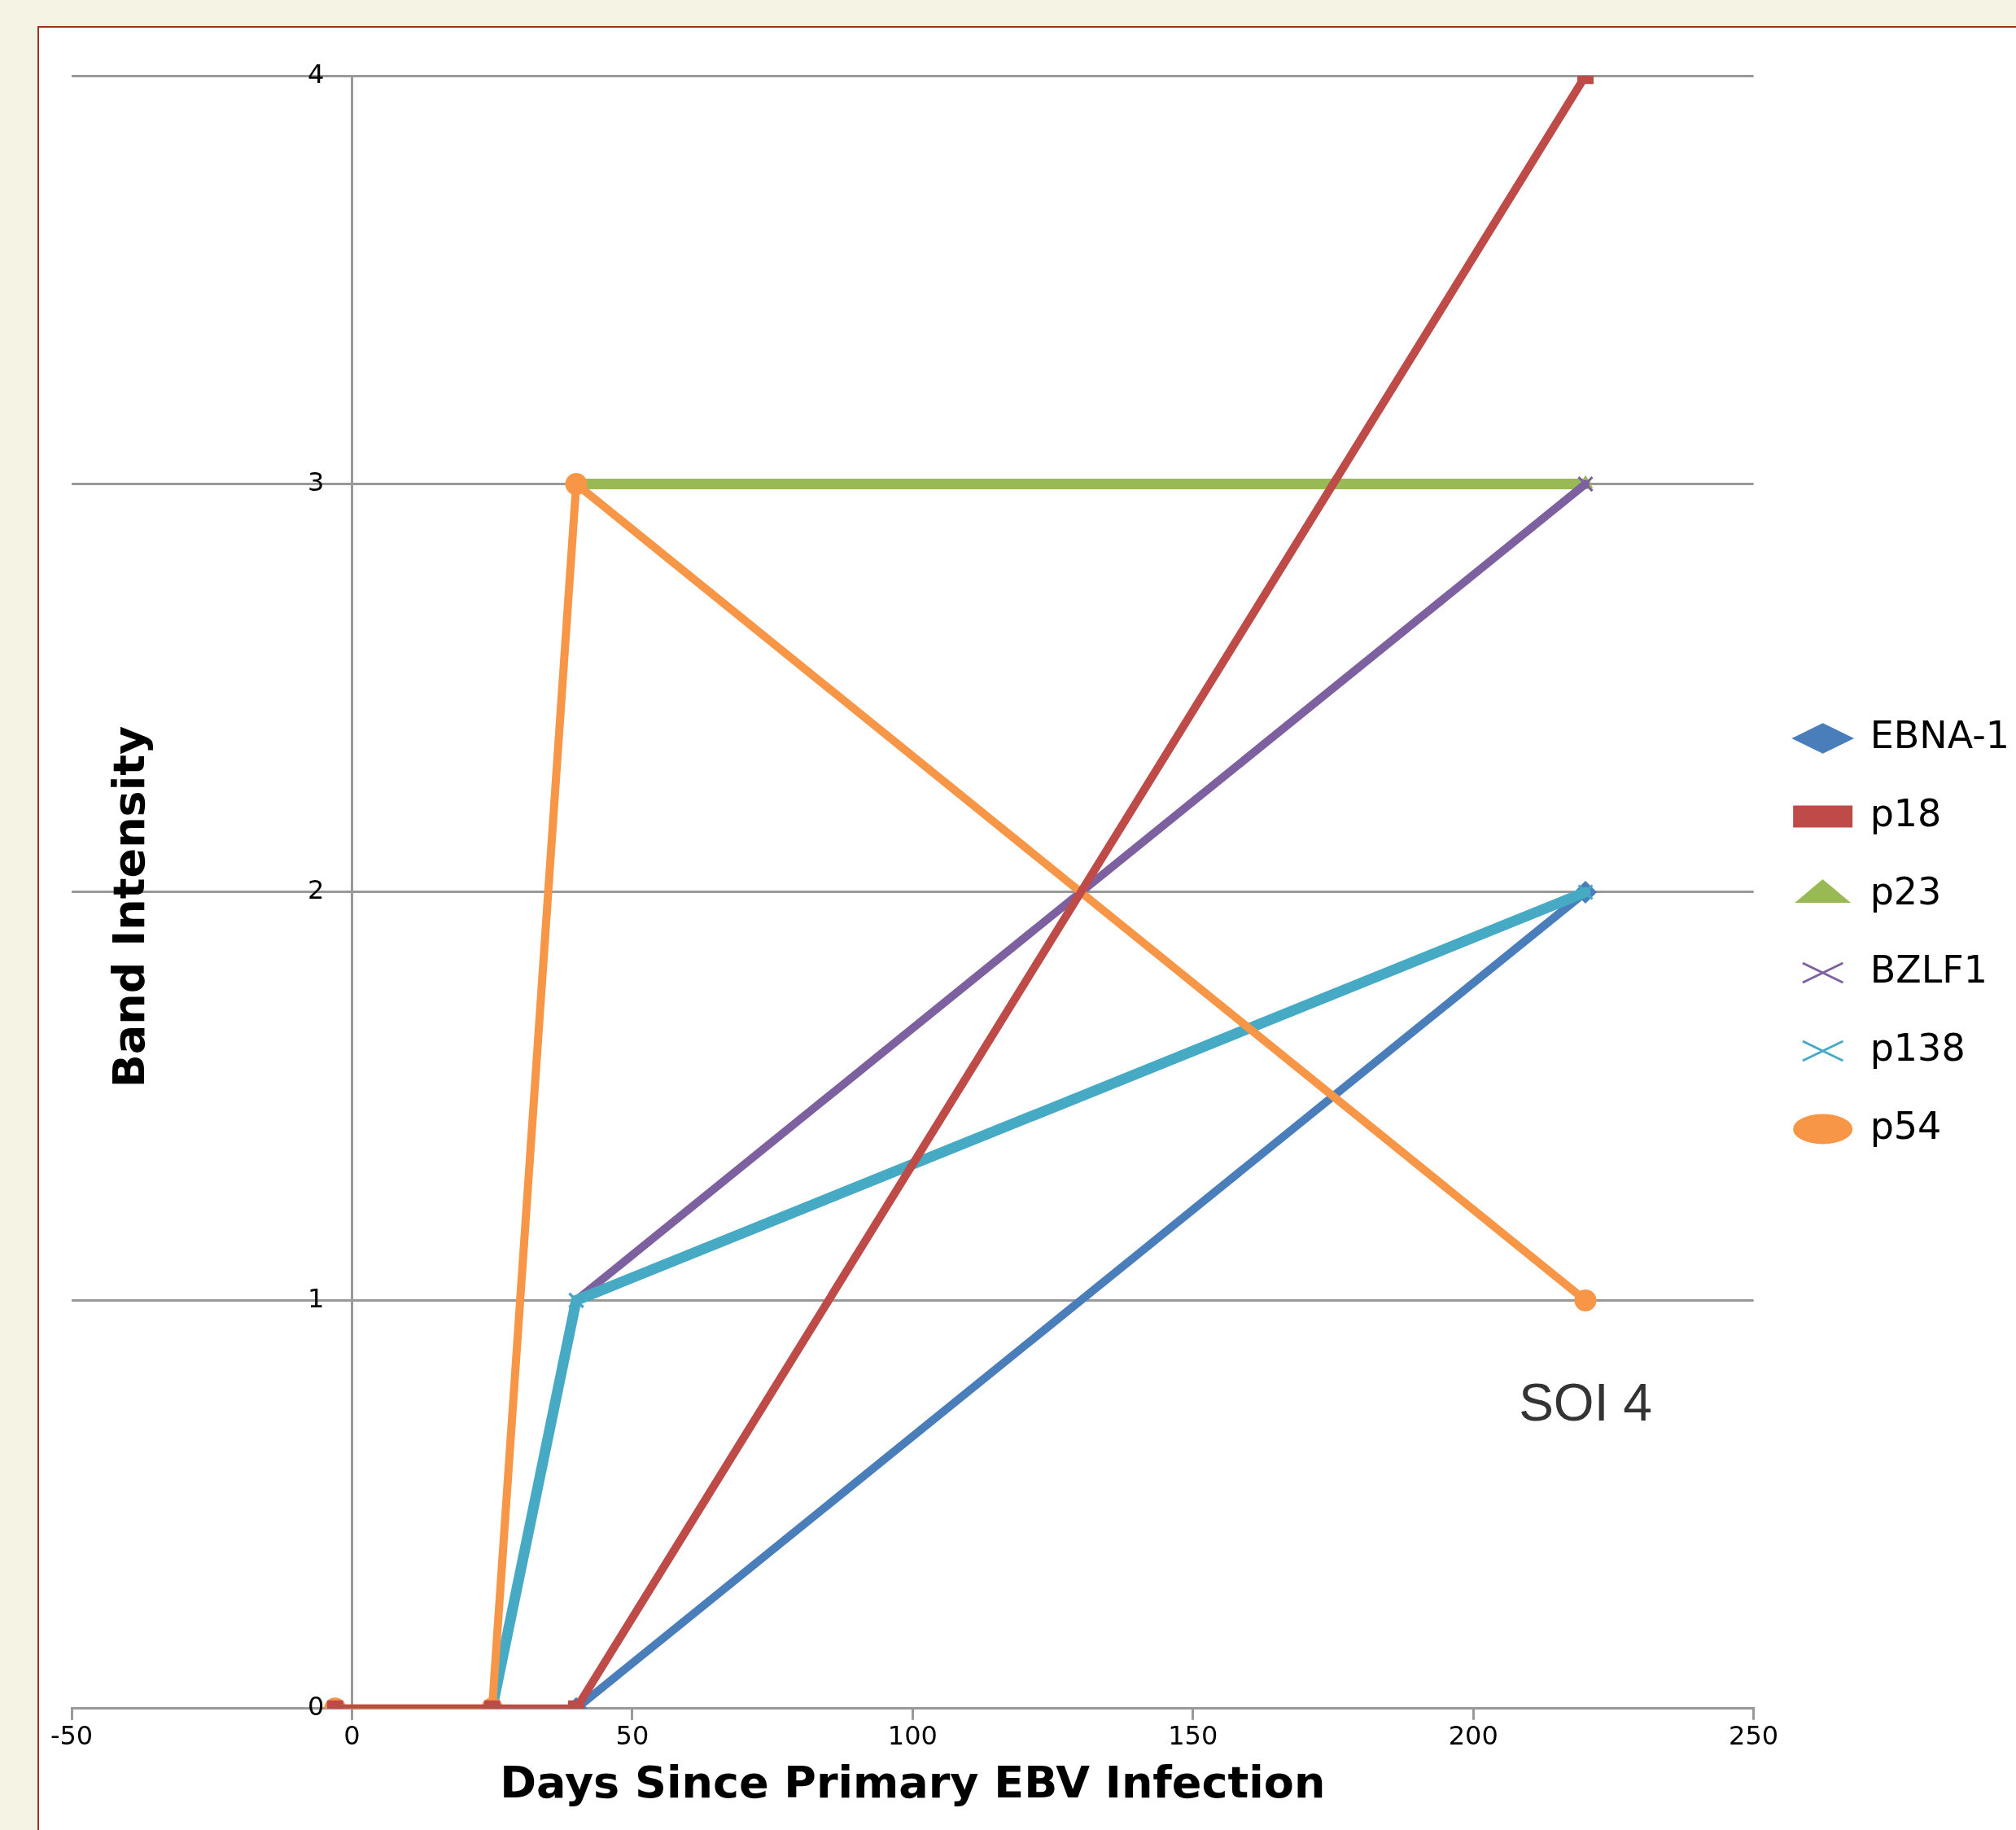  What do you see at coordinates (632, 1736) in the screenshot?
I see `x-tick-label: 50` at bounding box center [632, 1736].